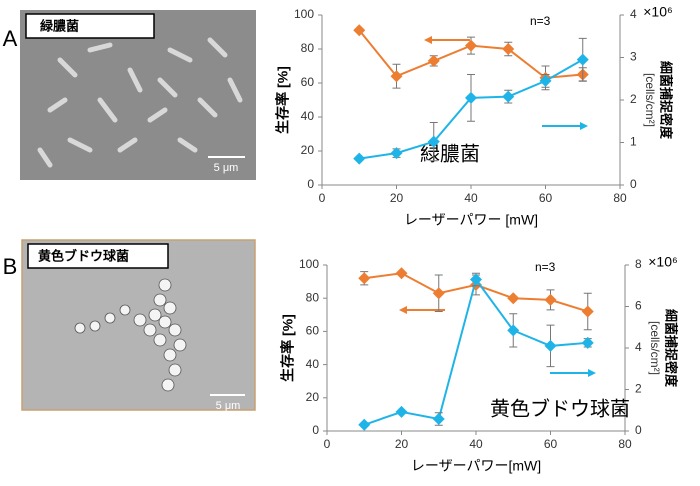 The height and width of the screenshot is (486, 700). I want to click on y2-tick-label: 1, so click(633, 142).